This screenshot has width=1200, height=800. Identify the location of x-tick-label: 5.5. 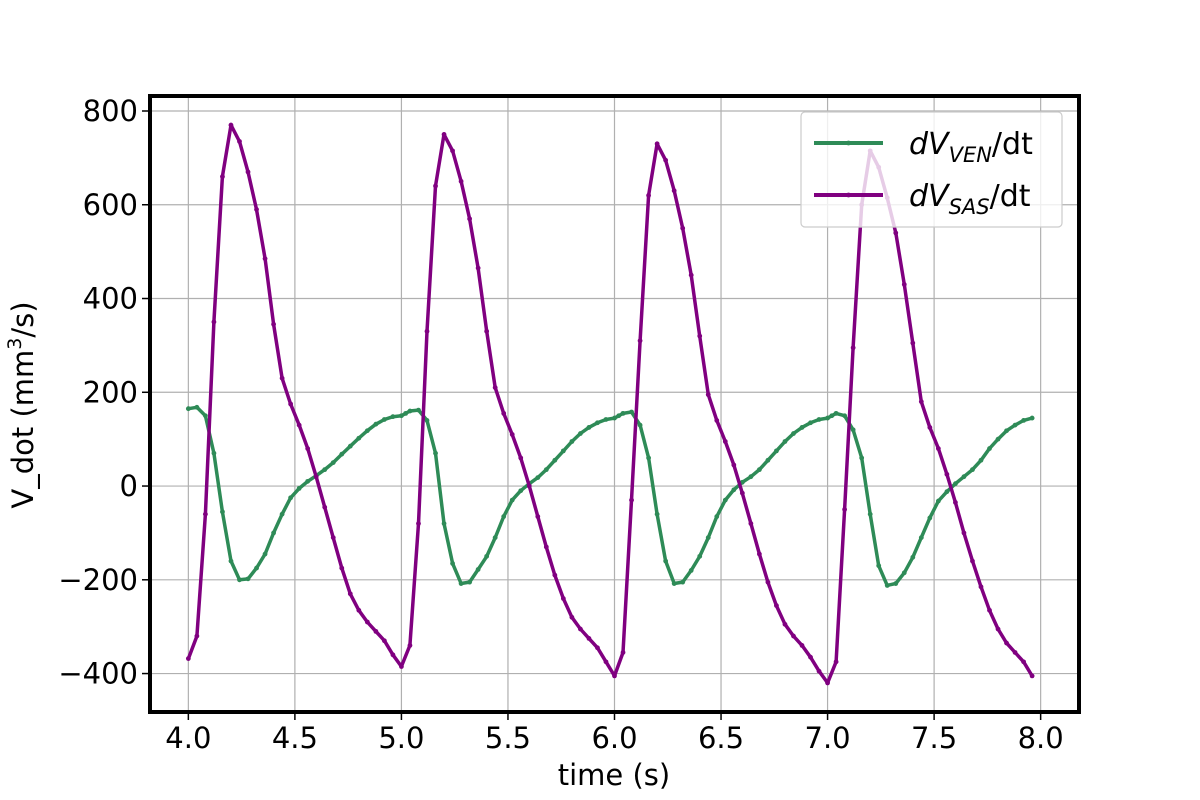
(508, 738).